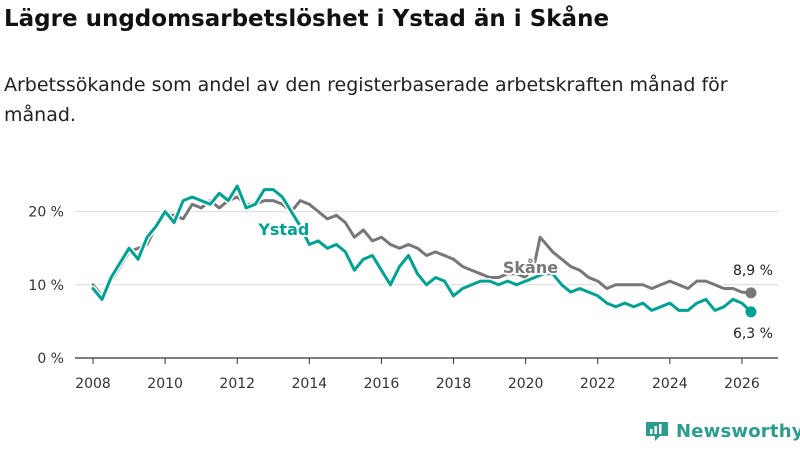 The image size is (800, 450). I want to click on x-tick-label: 2024, so click(670, 384).